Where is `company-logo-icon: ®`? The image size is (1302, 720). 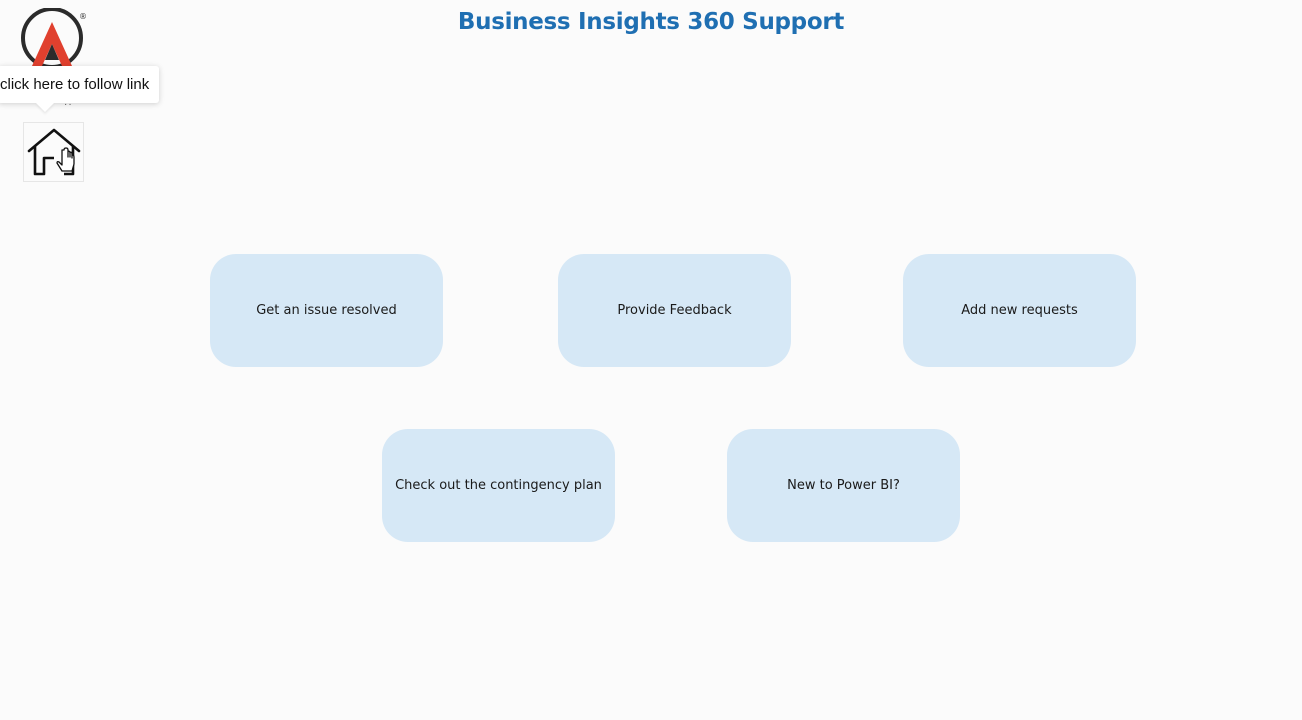
company-logo-icon: ® is located at coordinates (54, 38).